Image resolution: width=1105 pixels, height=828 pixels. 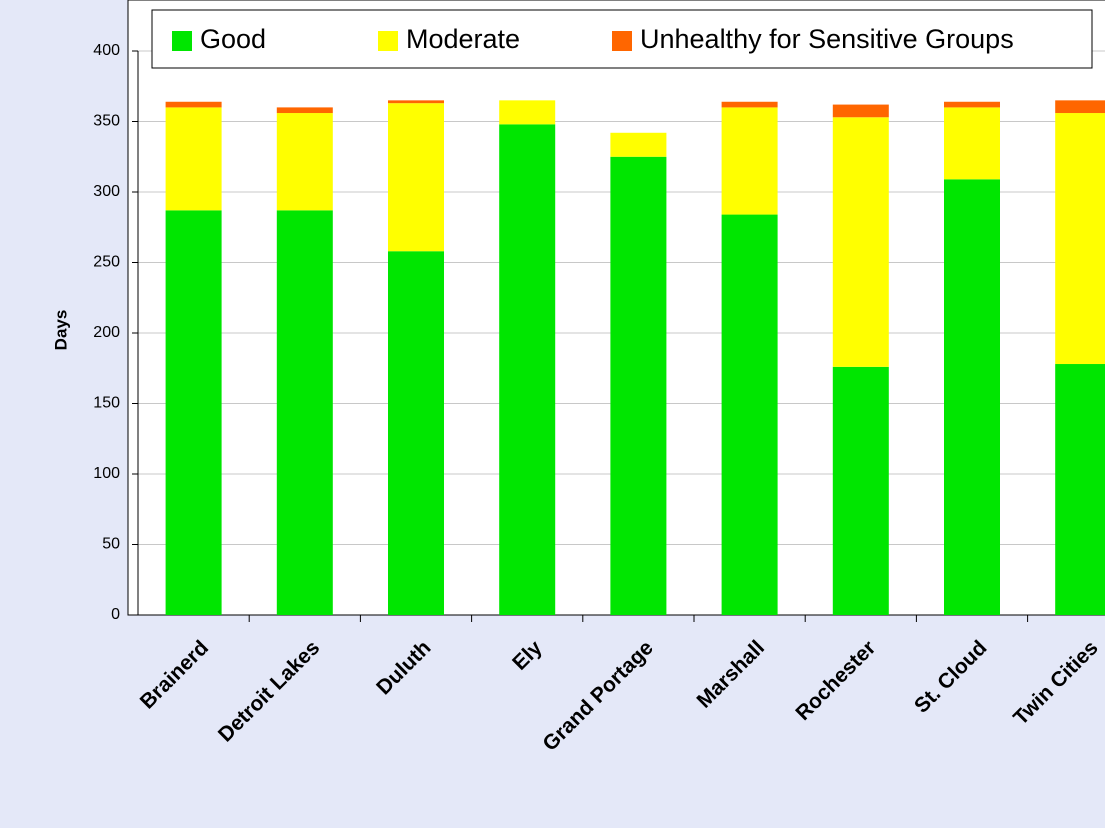 What do you see at coordinates (106, 191) in the screenshot?
I see `y-tick-label: 300` at bounding box center [106, 191].